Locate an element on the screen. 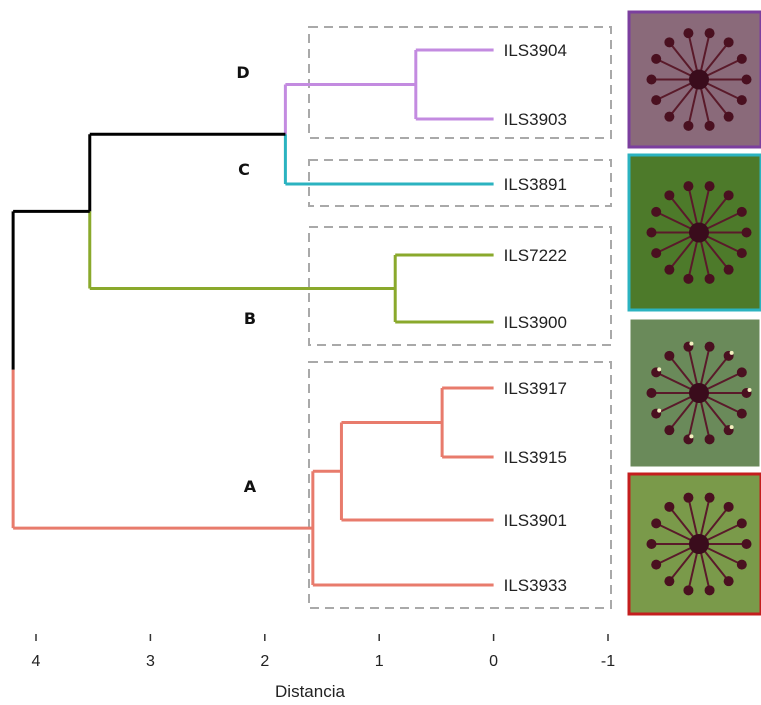 The width and height of the screenshot is (761, 705). cluster-box-a is located at coordinates (460, 485).